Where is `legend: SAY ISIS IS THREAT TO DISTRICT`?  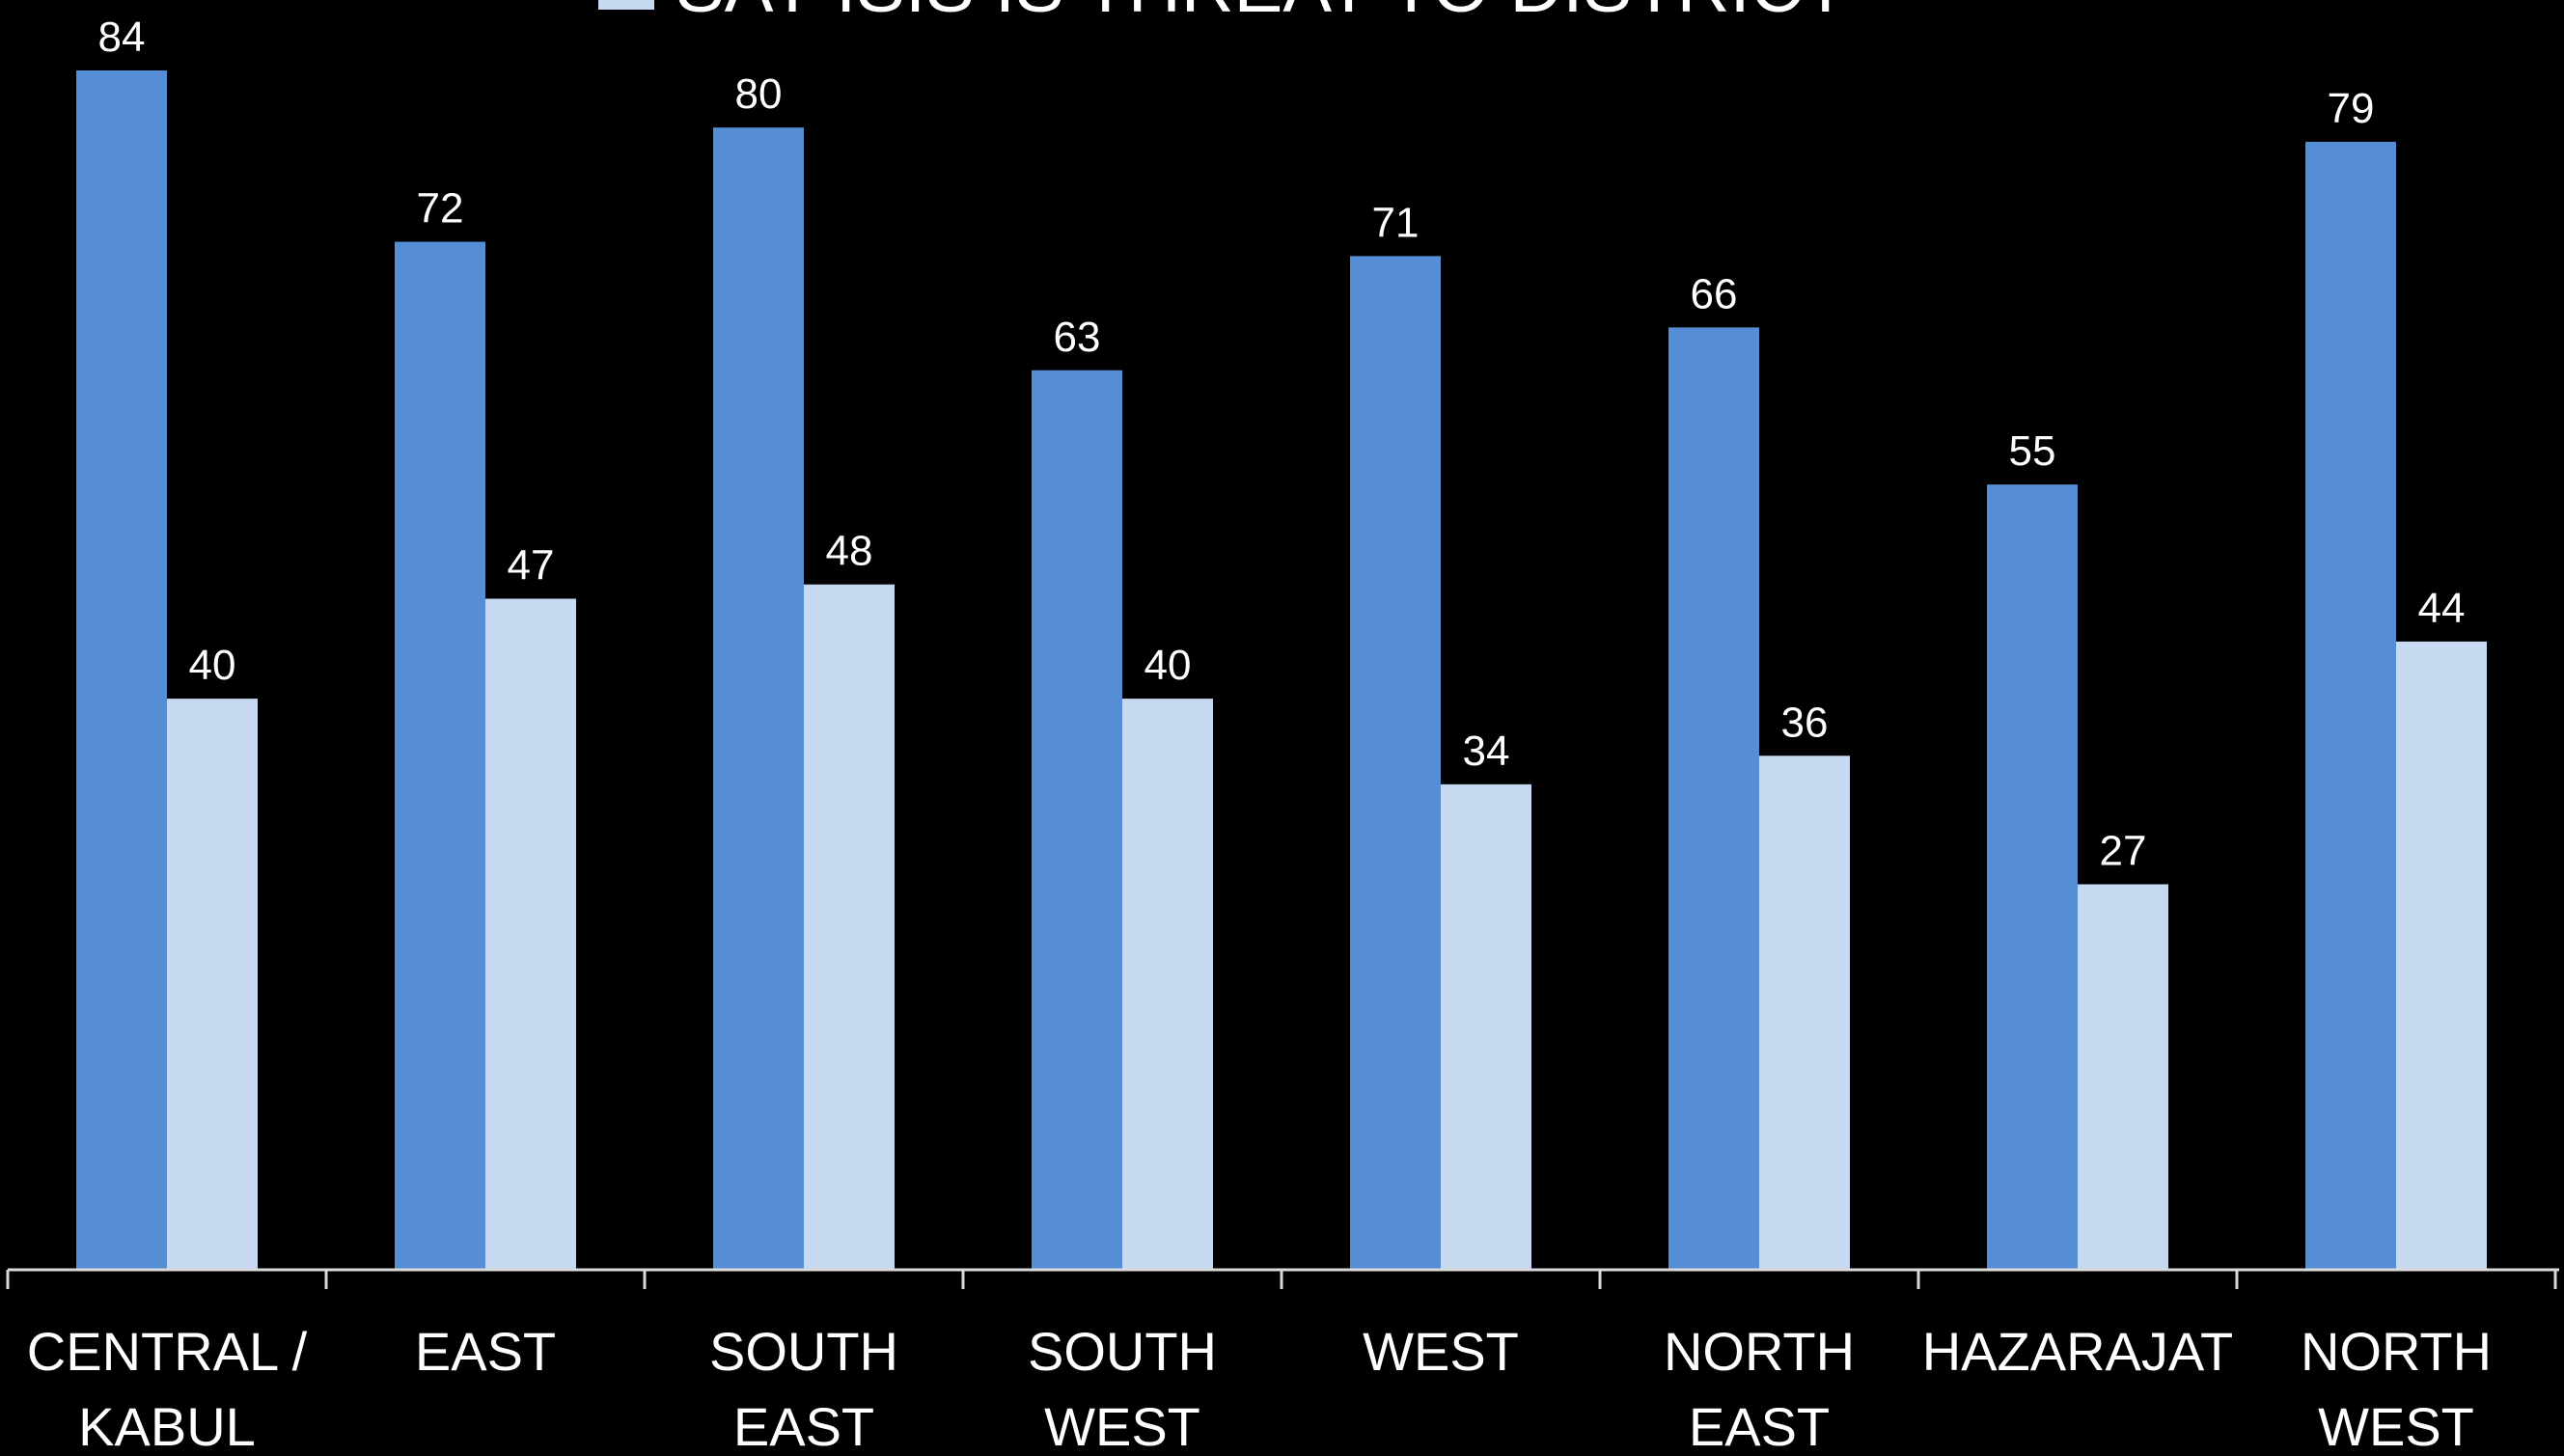
legend: SAY ISIS IS THREAT TO DISTRICT is located at coordinates (1223, 14).